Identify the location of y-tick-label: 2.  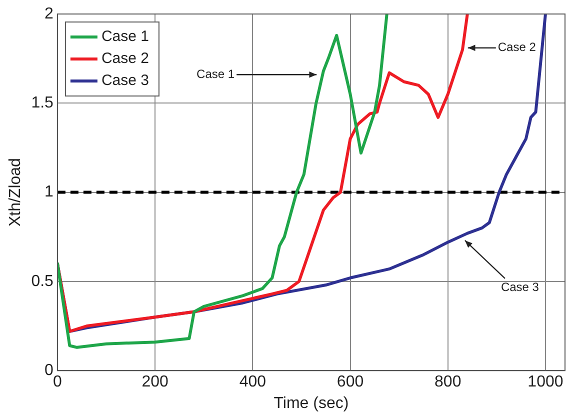
(49, 13).